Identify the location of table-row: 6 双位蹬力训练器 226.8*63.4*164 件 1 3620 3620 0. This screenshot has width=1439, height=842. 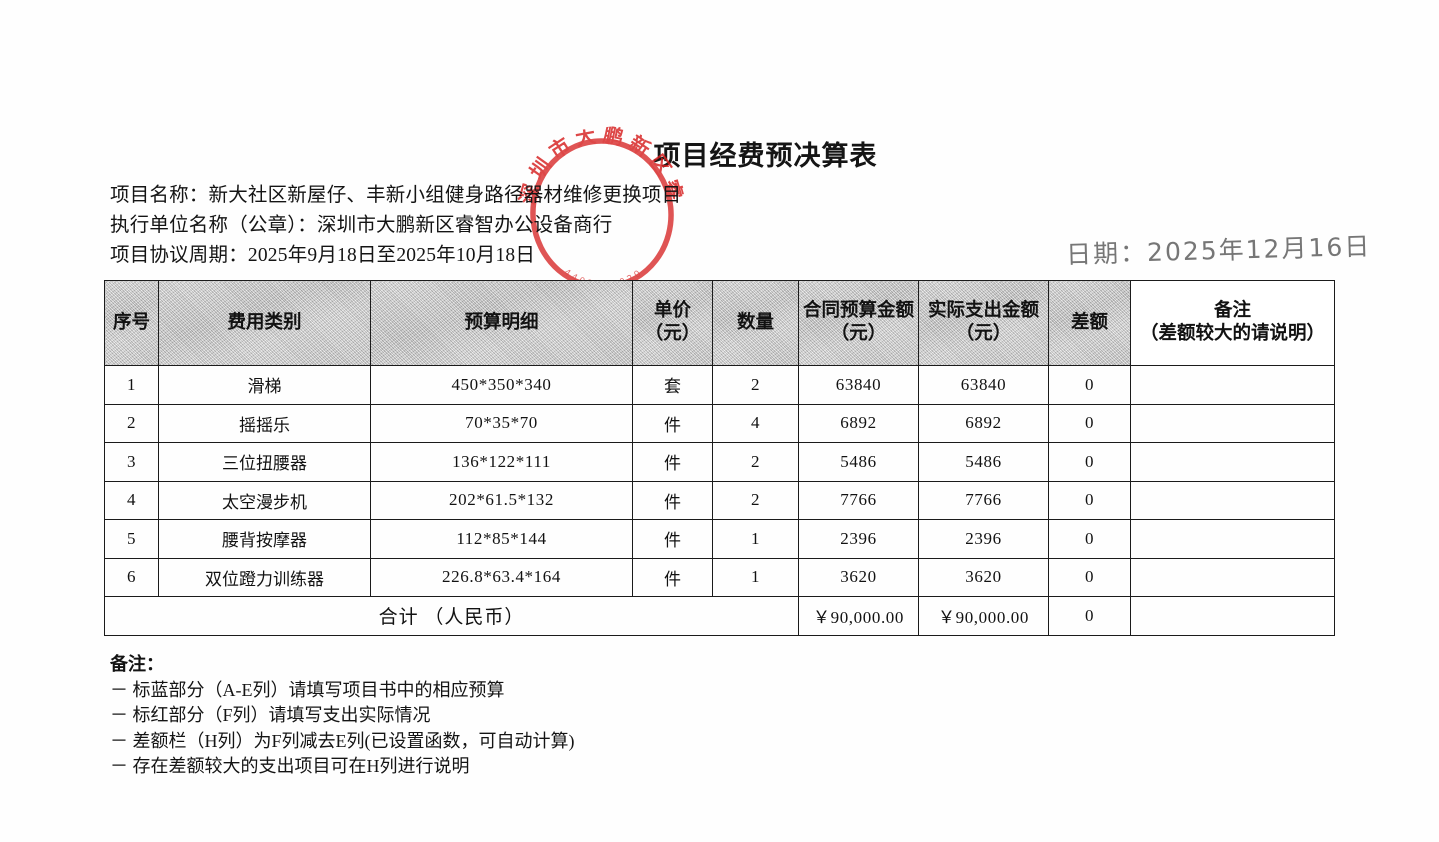
(719, 577).